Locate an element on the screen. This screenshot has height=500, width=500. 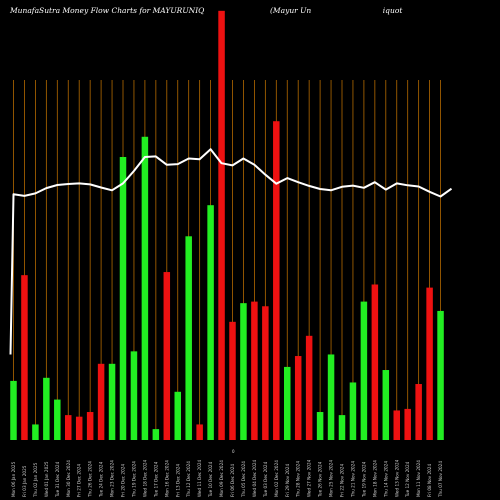
x-tick-label: Tue 19 Nov 2024 is located at coordinates (363, 479).